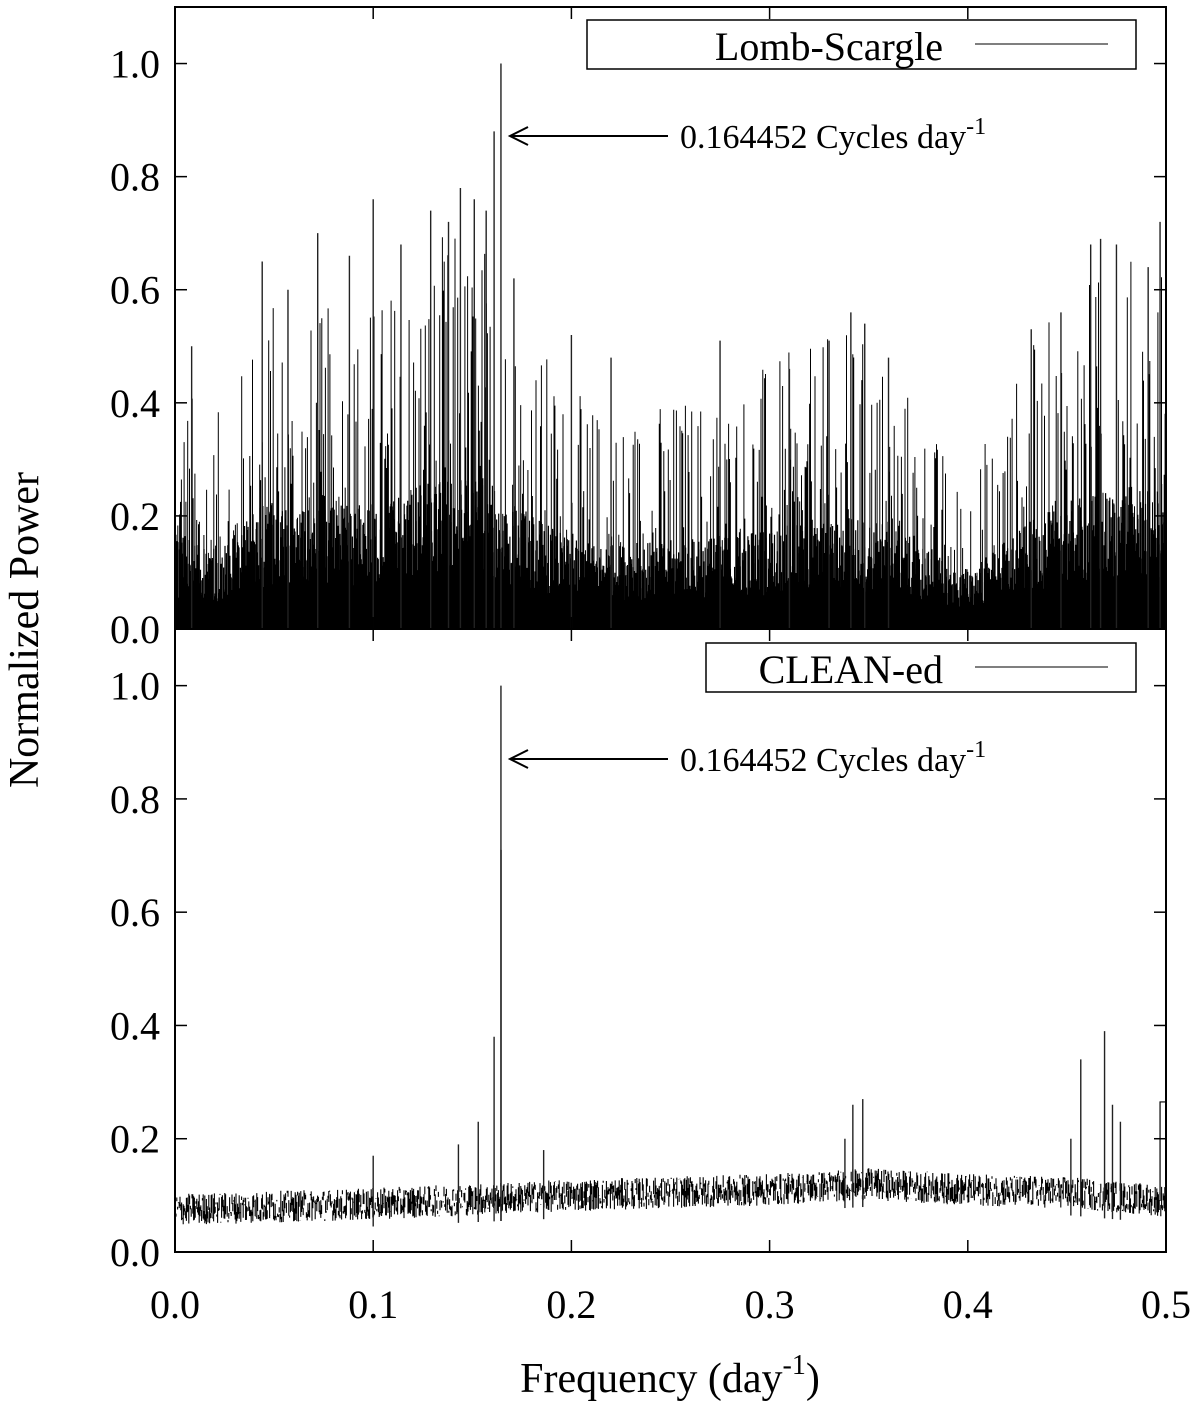 This screenshot has height=1415, width=1200. I want to click on x-tick-label: 0.0, so click(175, 1304).